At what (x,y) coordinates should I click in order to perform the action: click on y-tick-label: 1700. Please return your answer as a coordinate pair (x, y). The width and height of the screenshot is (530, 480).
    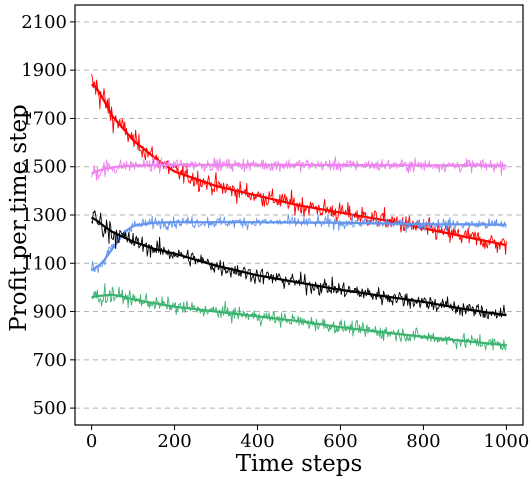
    Looking at the image, I should click on (44, 118).